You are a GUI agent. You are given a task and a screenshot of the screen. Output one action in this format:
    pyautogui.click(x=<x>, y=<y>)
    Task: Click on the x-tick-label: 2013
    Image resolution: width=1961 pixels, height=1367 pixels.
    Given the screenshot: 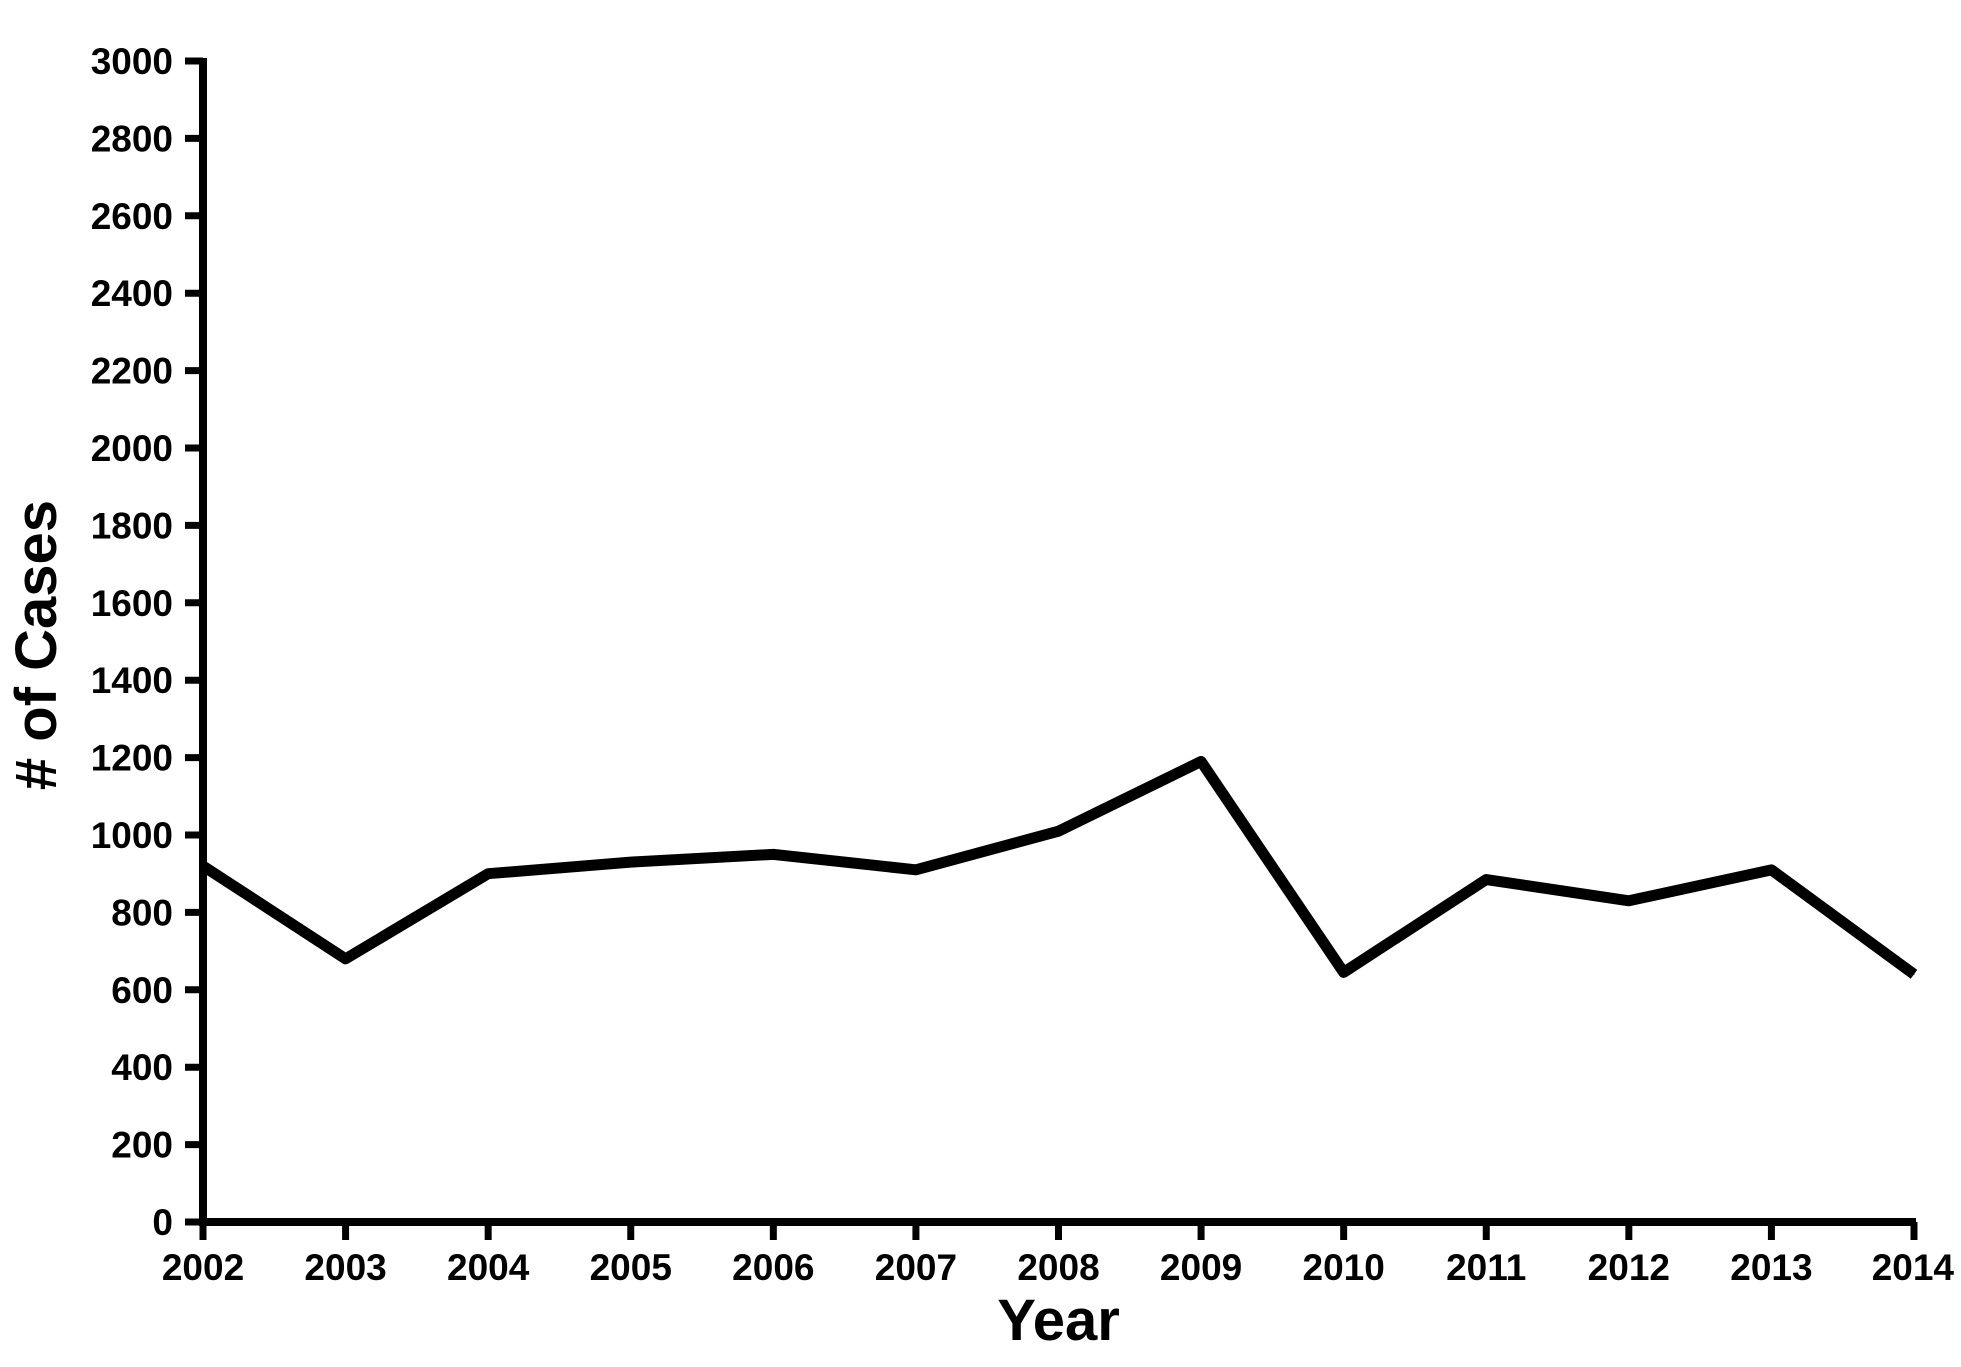 What is the action you would take?
    pyautogui.click(x=1771, y=1267)
    